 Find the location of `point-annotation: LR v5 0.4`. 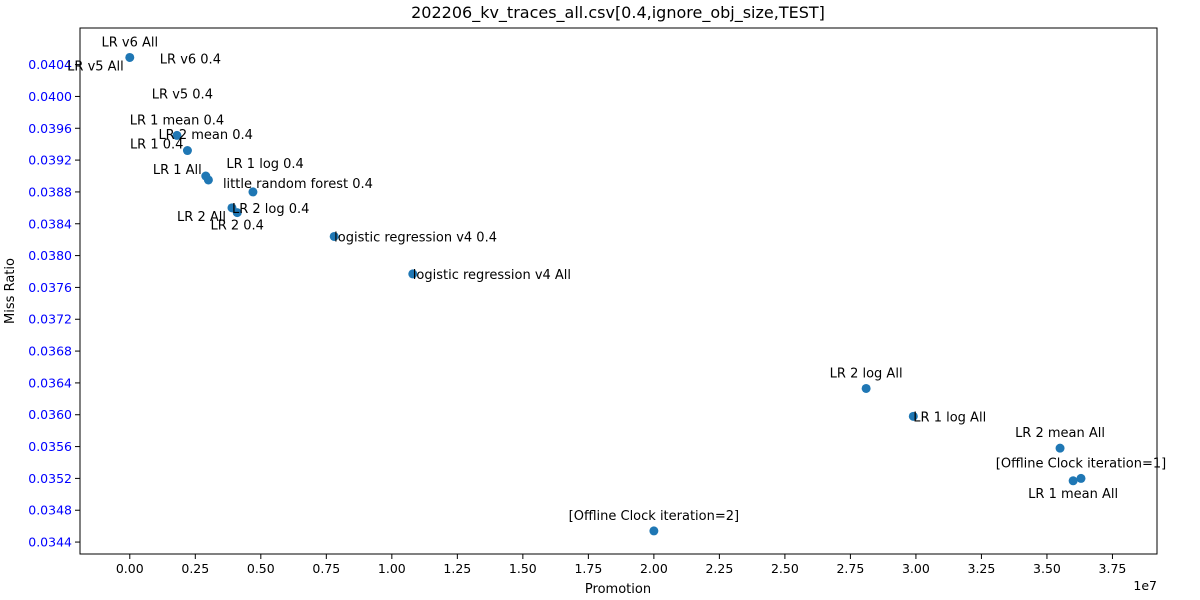

point-annotation: LR v5 0.4 is located at coordinates (182, 94).